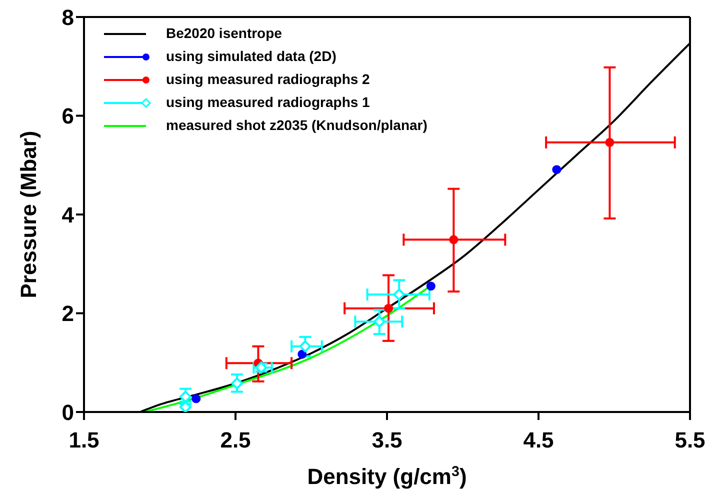 The width and height of the screenshot is (721, 500). What do you see at coordinates (251, 56) in the screenshot?
I see `legend-label: using simulated data (2D)` at bounding box center [251, 56].